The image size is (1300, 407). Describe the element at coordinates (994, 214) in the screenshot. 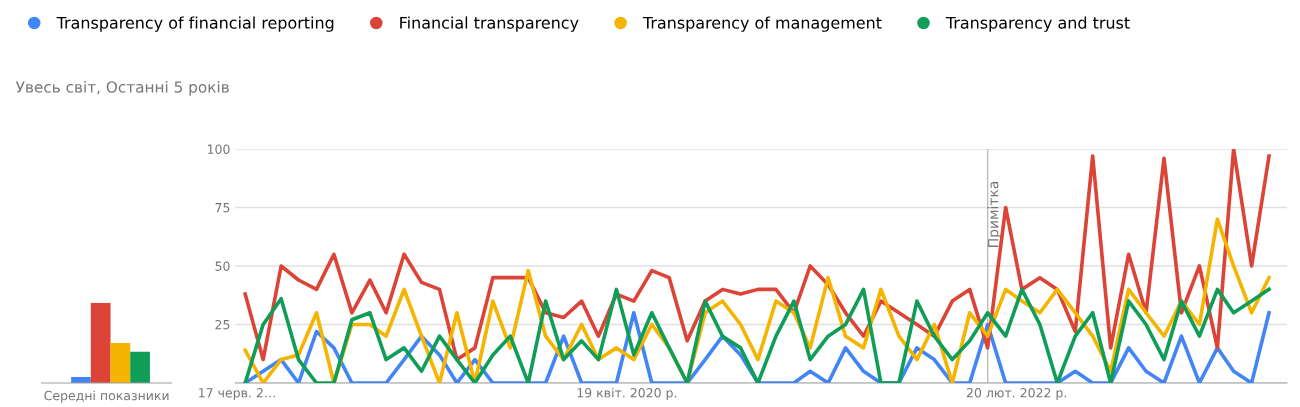

I see `ref-line-label: Примітка` at that location.